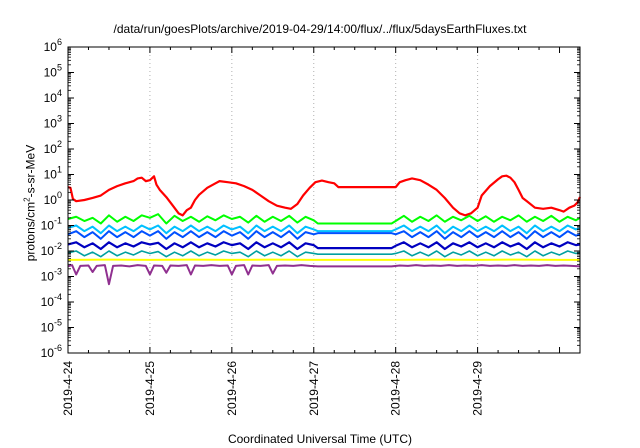 This screenshot has height=448, width=640. I want to click on y-tick-label: 10⁻², so click(51, 249).